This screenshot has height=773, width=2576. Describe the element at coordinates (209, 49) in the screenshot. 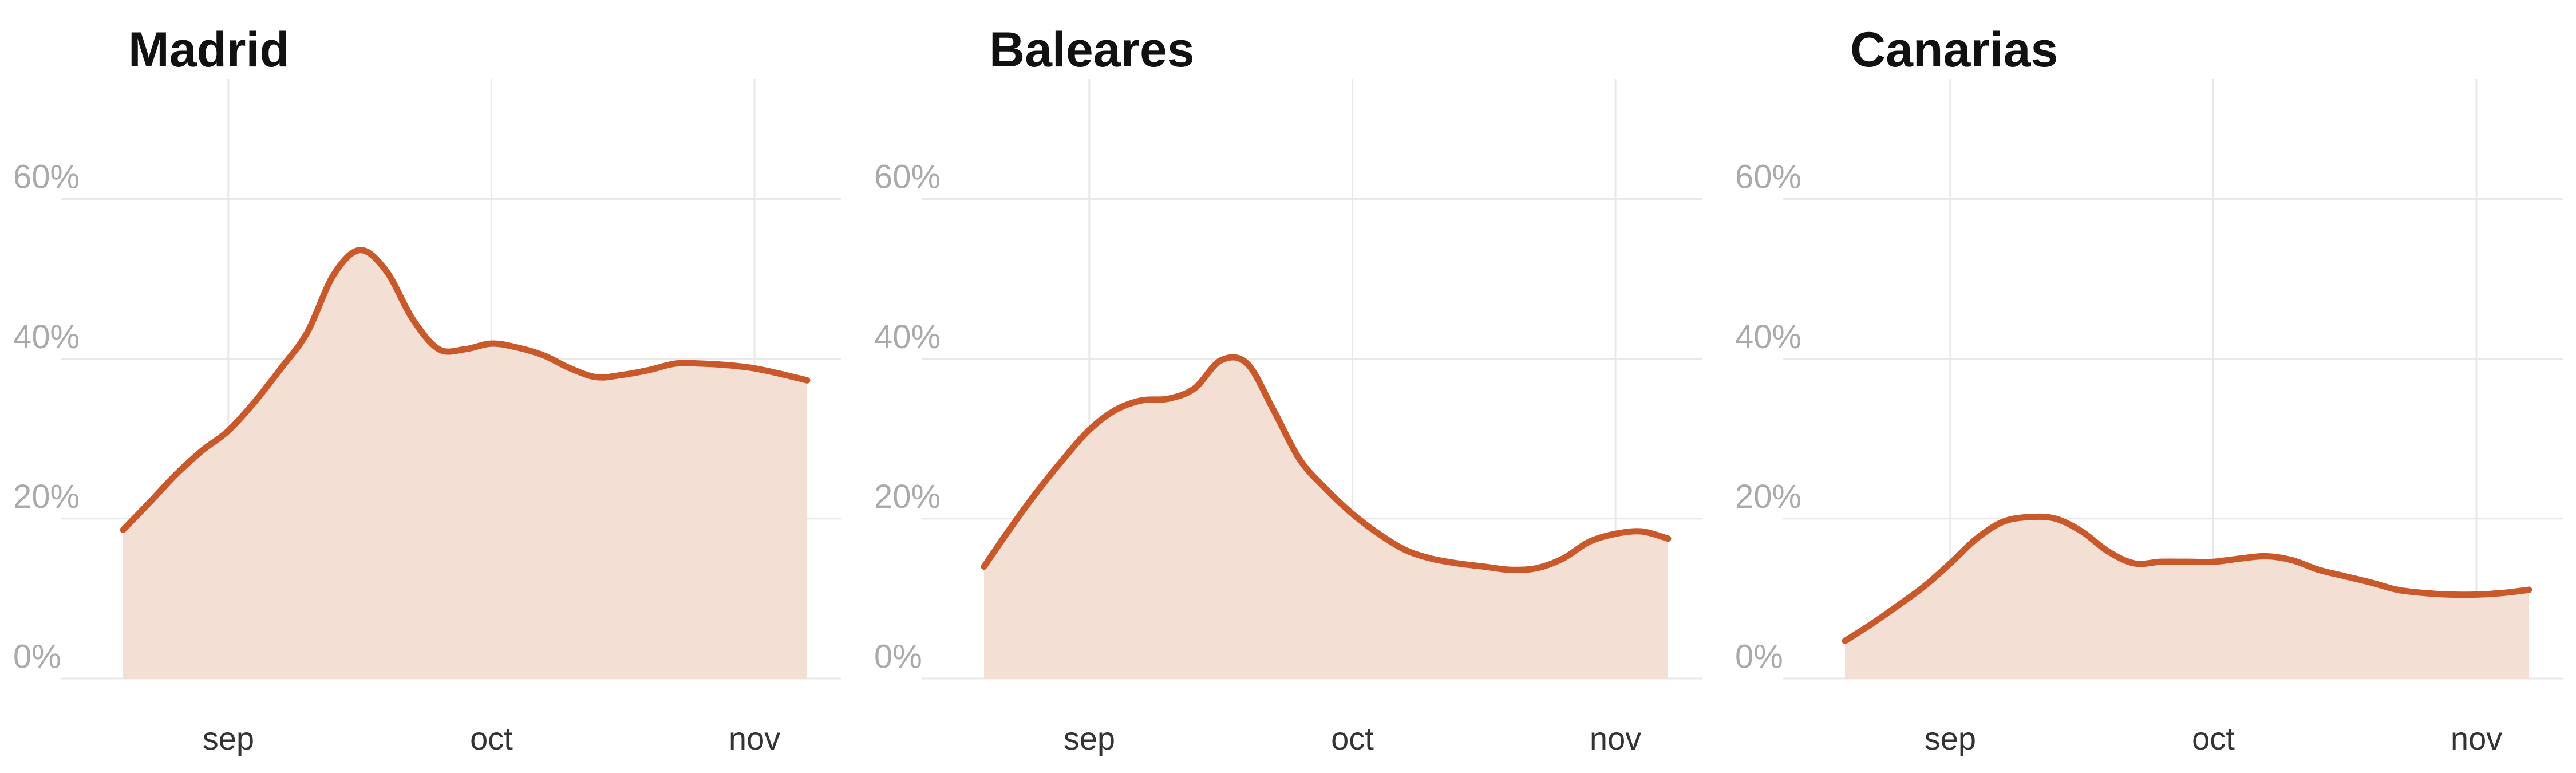

I see `panel-title: Madrid` at that location.